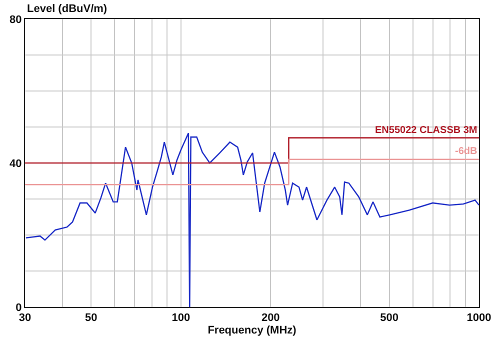  Describe the element at coordinates (252, 330) in the screenshot. I see `x-axis-title: Frequency (MHz)` at that location.